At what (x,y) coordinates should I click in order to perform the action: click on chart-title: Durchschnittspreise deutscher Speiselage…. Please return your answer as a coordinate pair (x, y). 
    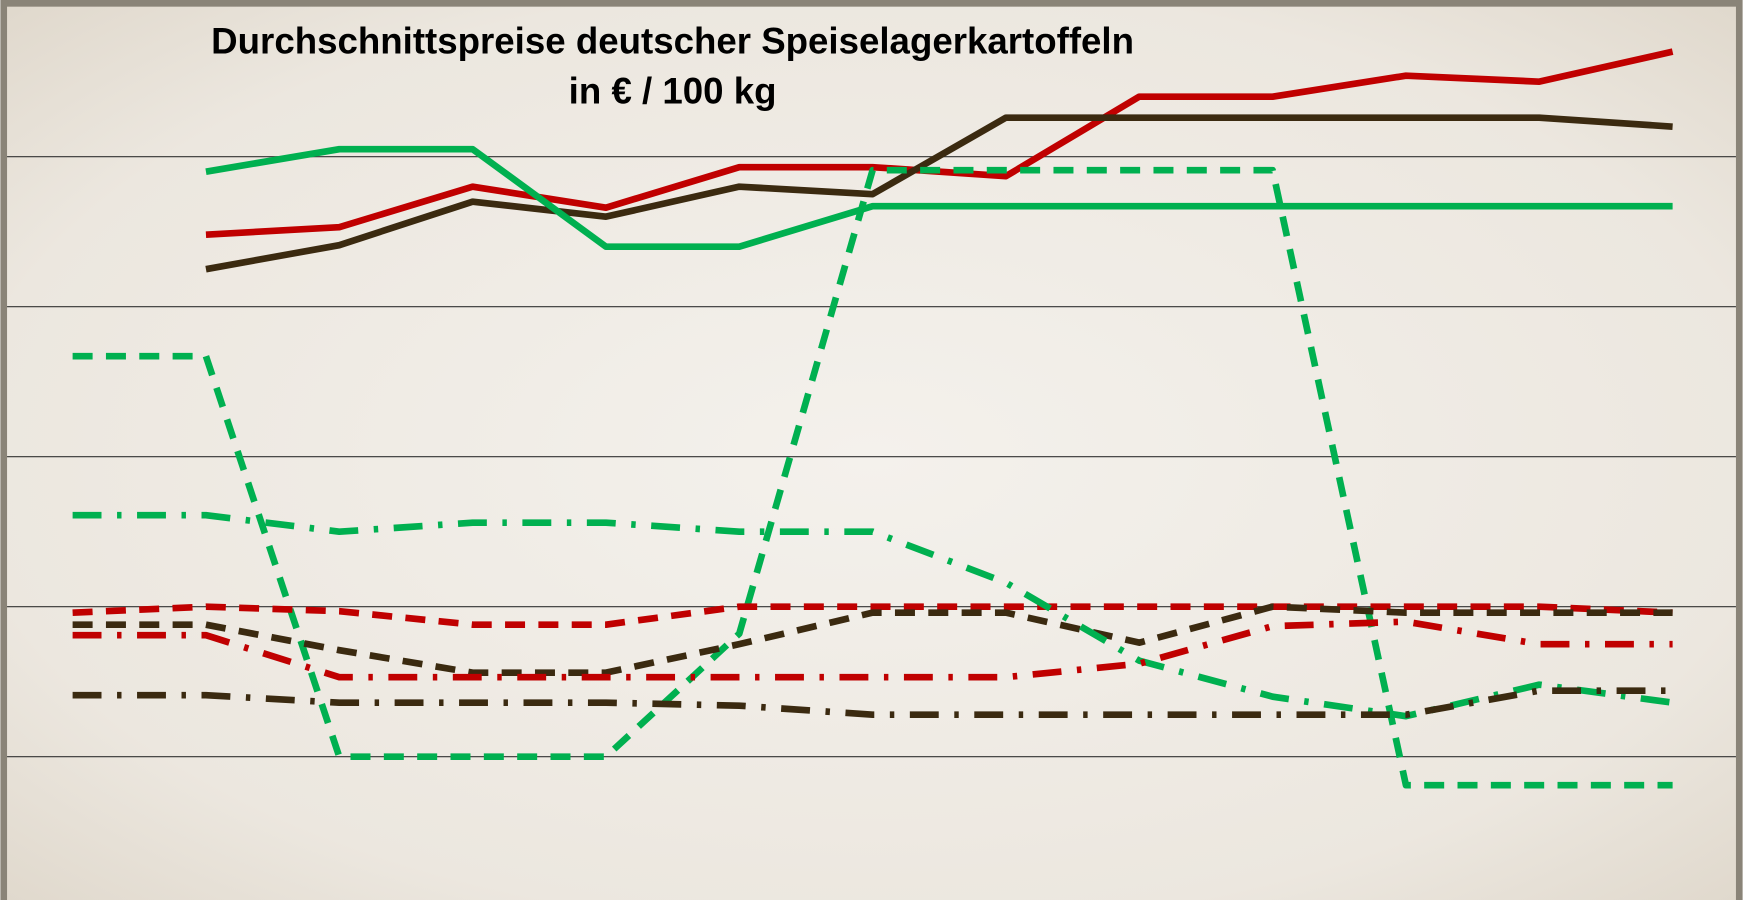
    Looking at the image, I should click on (672, 40).